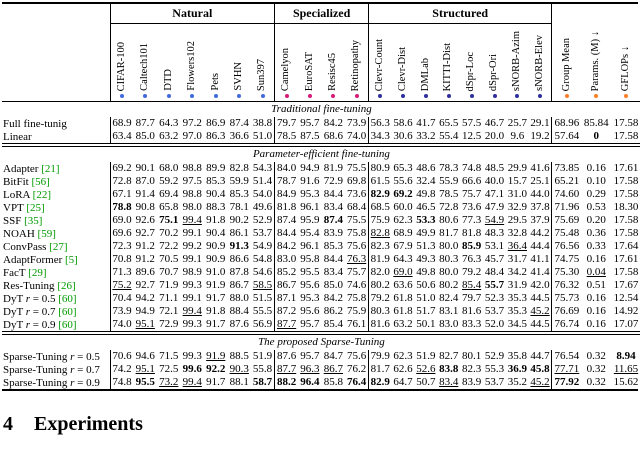 The width and height of the screenshot is (640, 450). Describe the element at coordinates (192, 298) in the screenshot. I see `table-cell: 99.1` at that location.